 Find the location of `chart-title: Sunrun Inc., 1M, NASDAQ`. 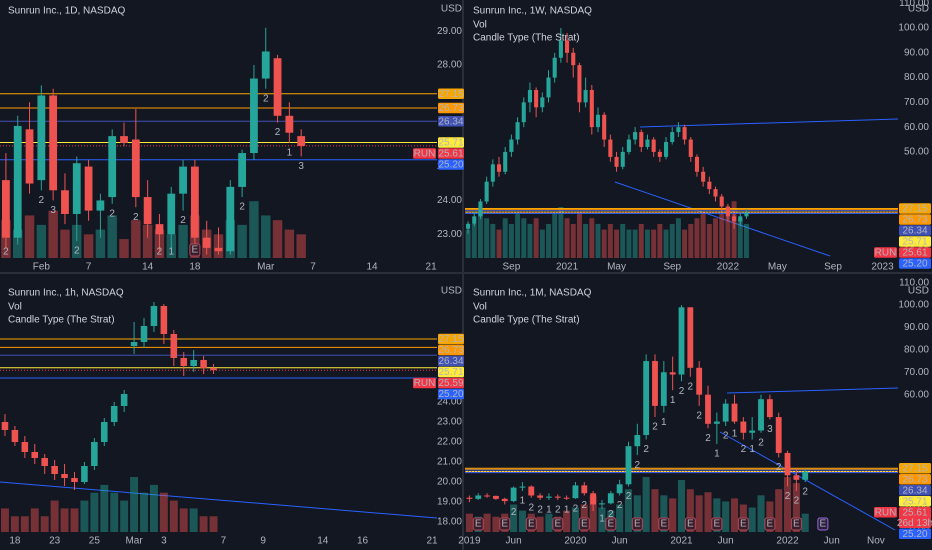

chart-title: Sunrun Inc., 1M, NASDAQ is located at coordinates (532, 293).